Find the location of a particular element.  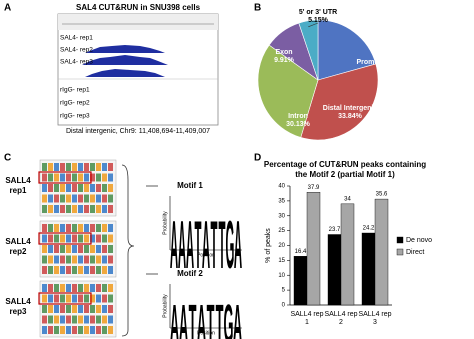

track-label: rIgG- rep3 is located at coordinates (75, 116).